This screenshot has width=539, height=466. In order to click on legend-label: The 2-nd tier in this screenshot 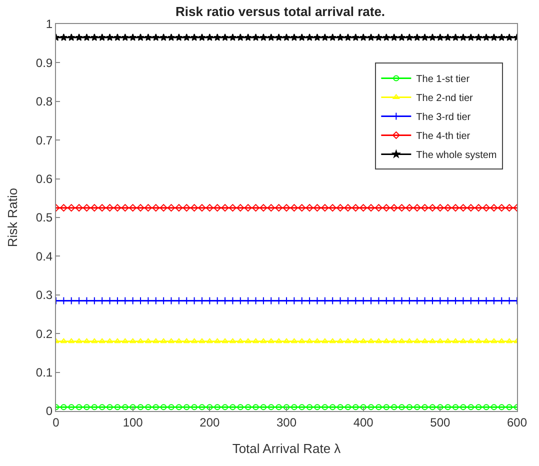, I will do `click(445, 98)`.